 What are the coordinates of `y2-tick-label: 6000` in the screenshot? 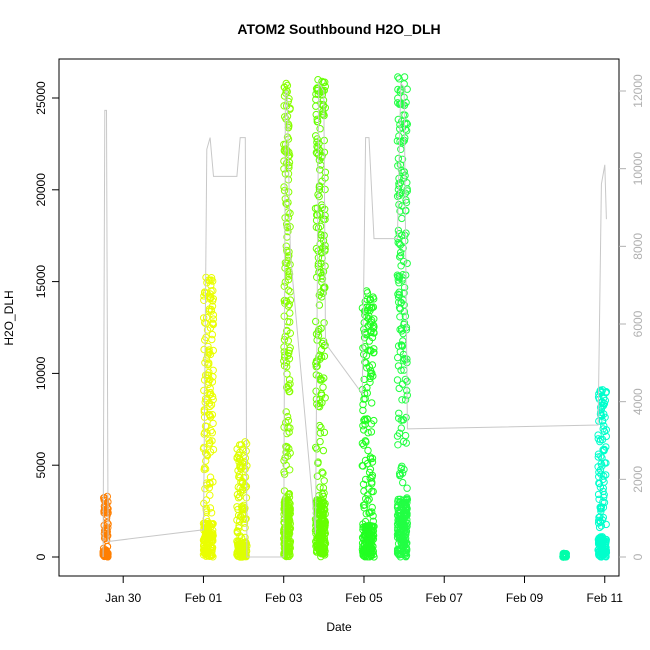 It's located at (638, 323).